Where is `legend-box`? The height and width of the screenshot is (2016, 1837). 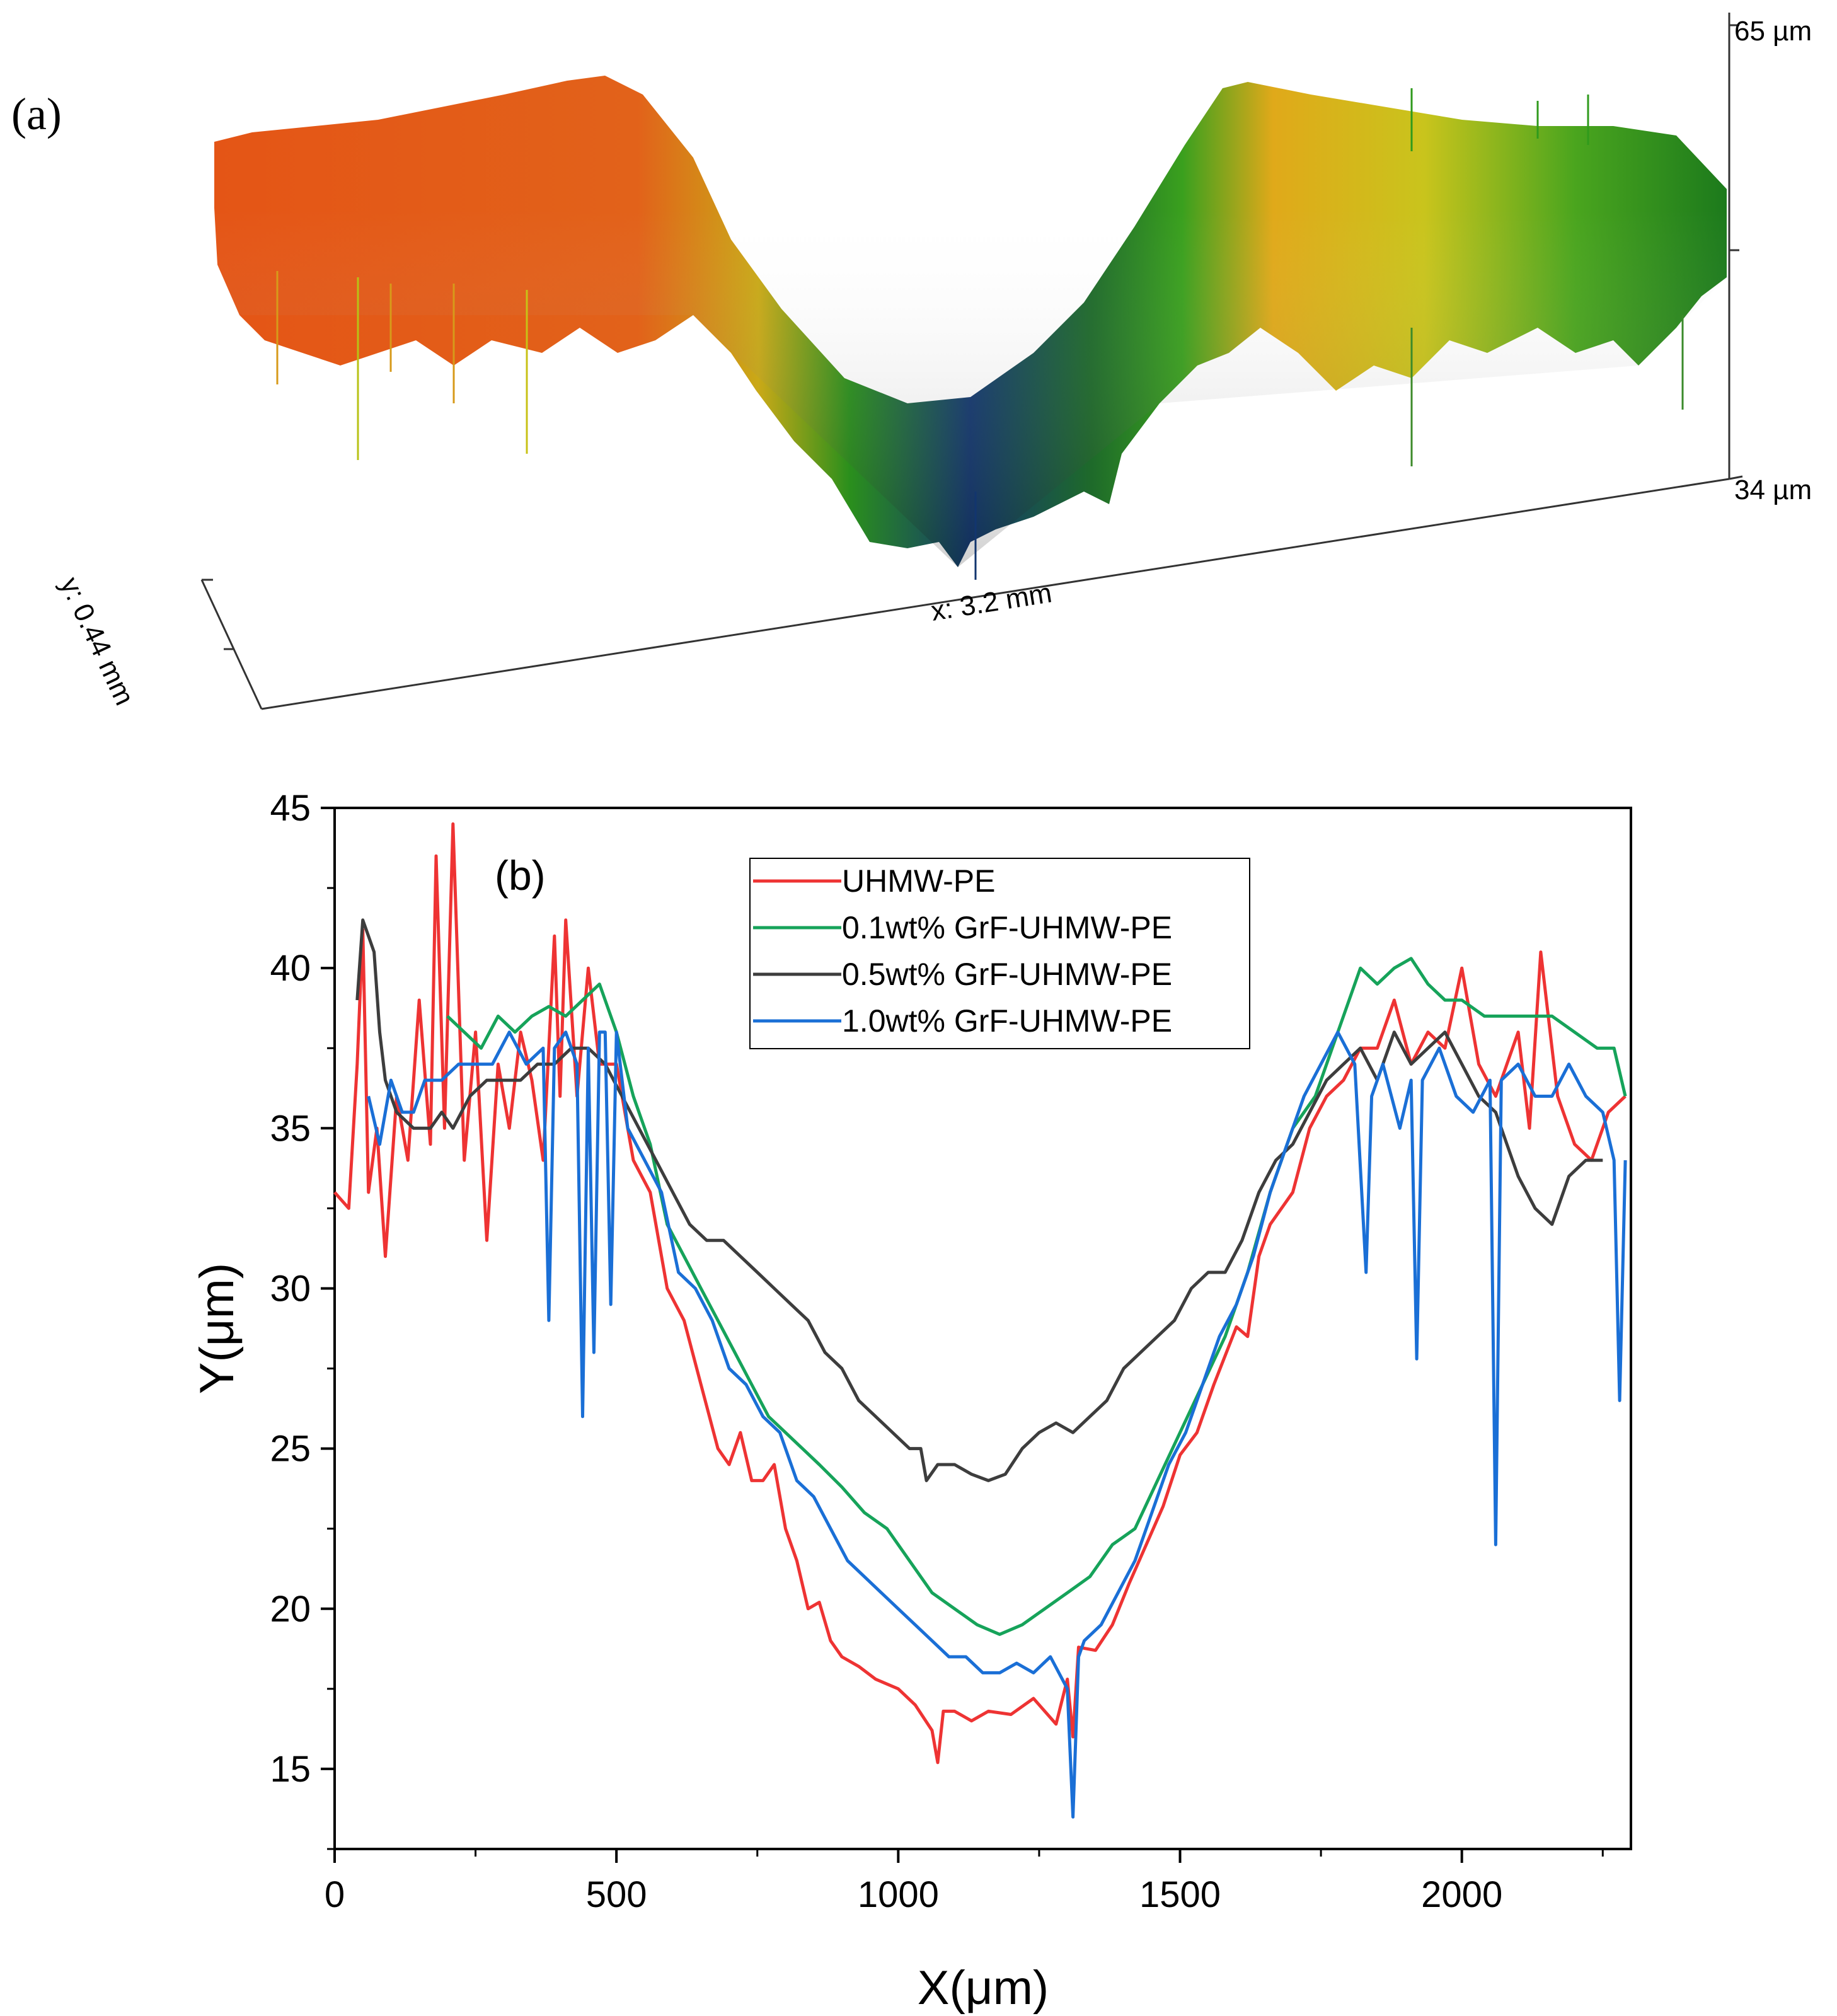
legend-box is located at coordinates (999, 953).